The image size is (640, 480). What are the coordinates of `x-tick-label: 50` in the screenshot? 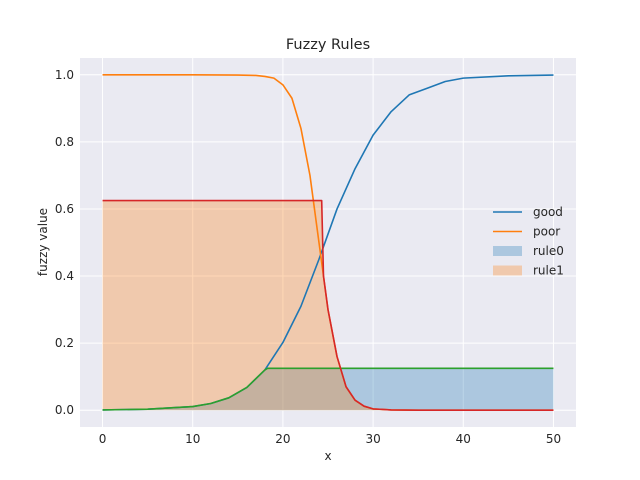 It's located at (553, 439).